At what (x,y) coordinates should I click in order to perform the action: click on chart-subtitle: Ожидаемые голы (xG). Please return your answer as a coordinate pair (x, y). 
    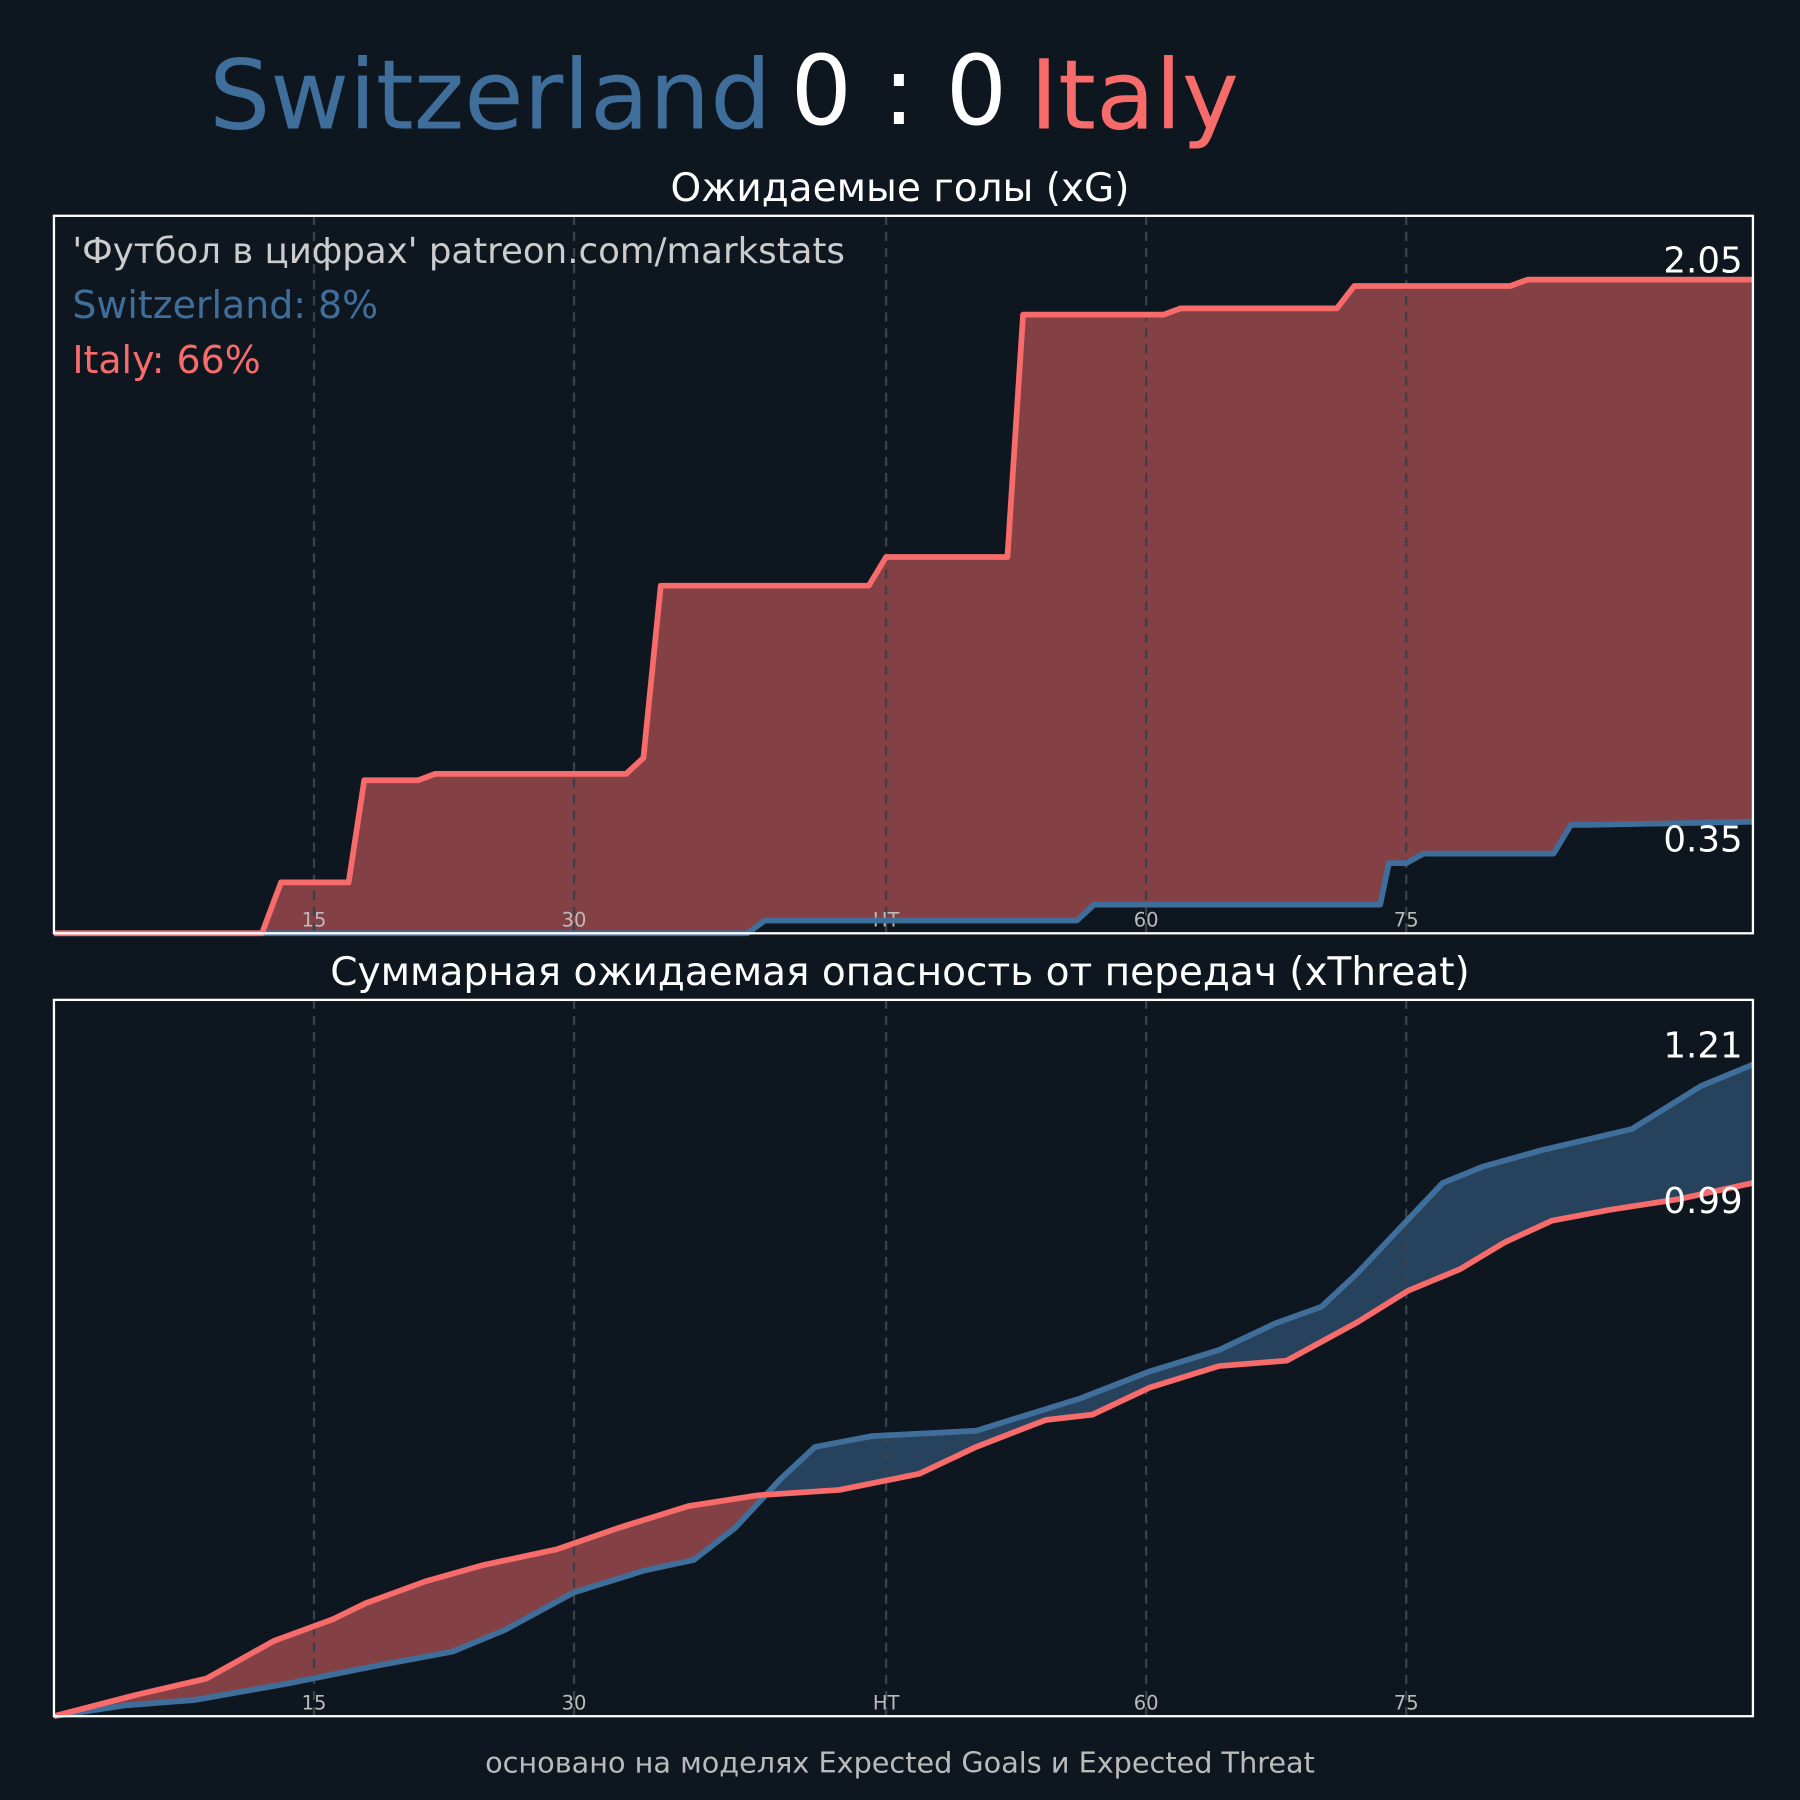
    Looking at the image, I should click on (899, 188).